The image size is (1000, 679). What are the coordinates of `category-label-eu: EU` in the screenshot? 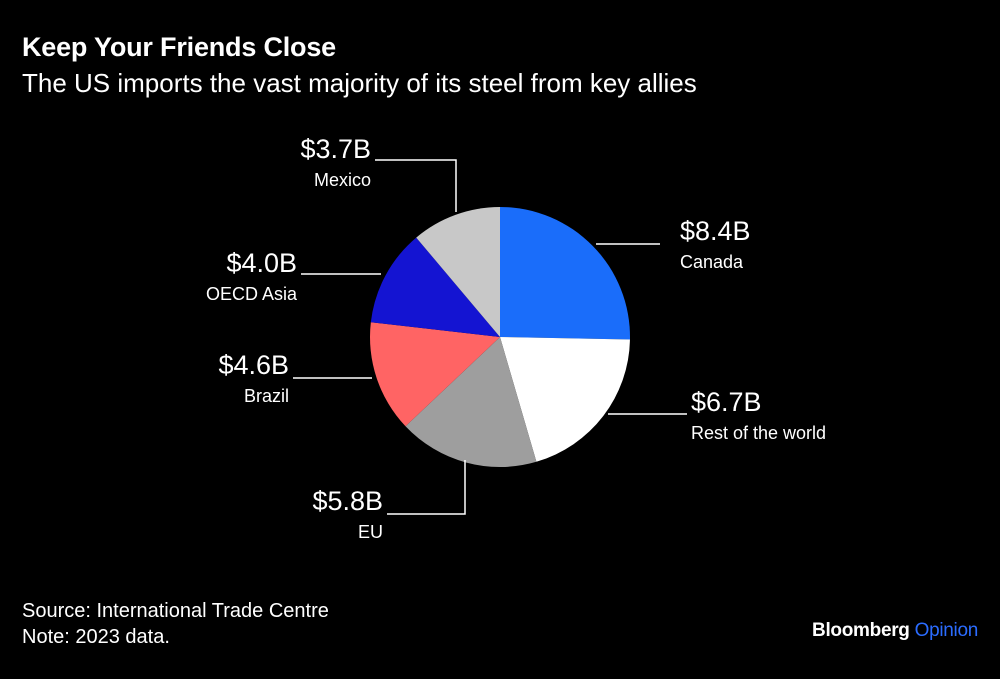 It's located at (370, 532).